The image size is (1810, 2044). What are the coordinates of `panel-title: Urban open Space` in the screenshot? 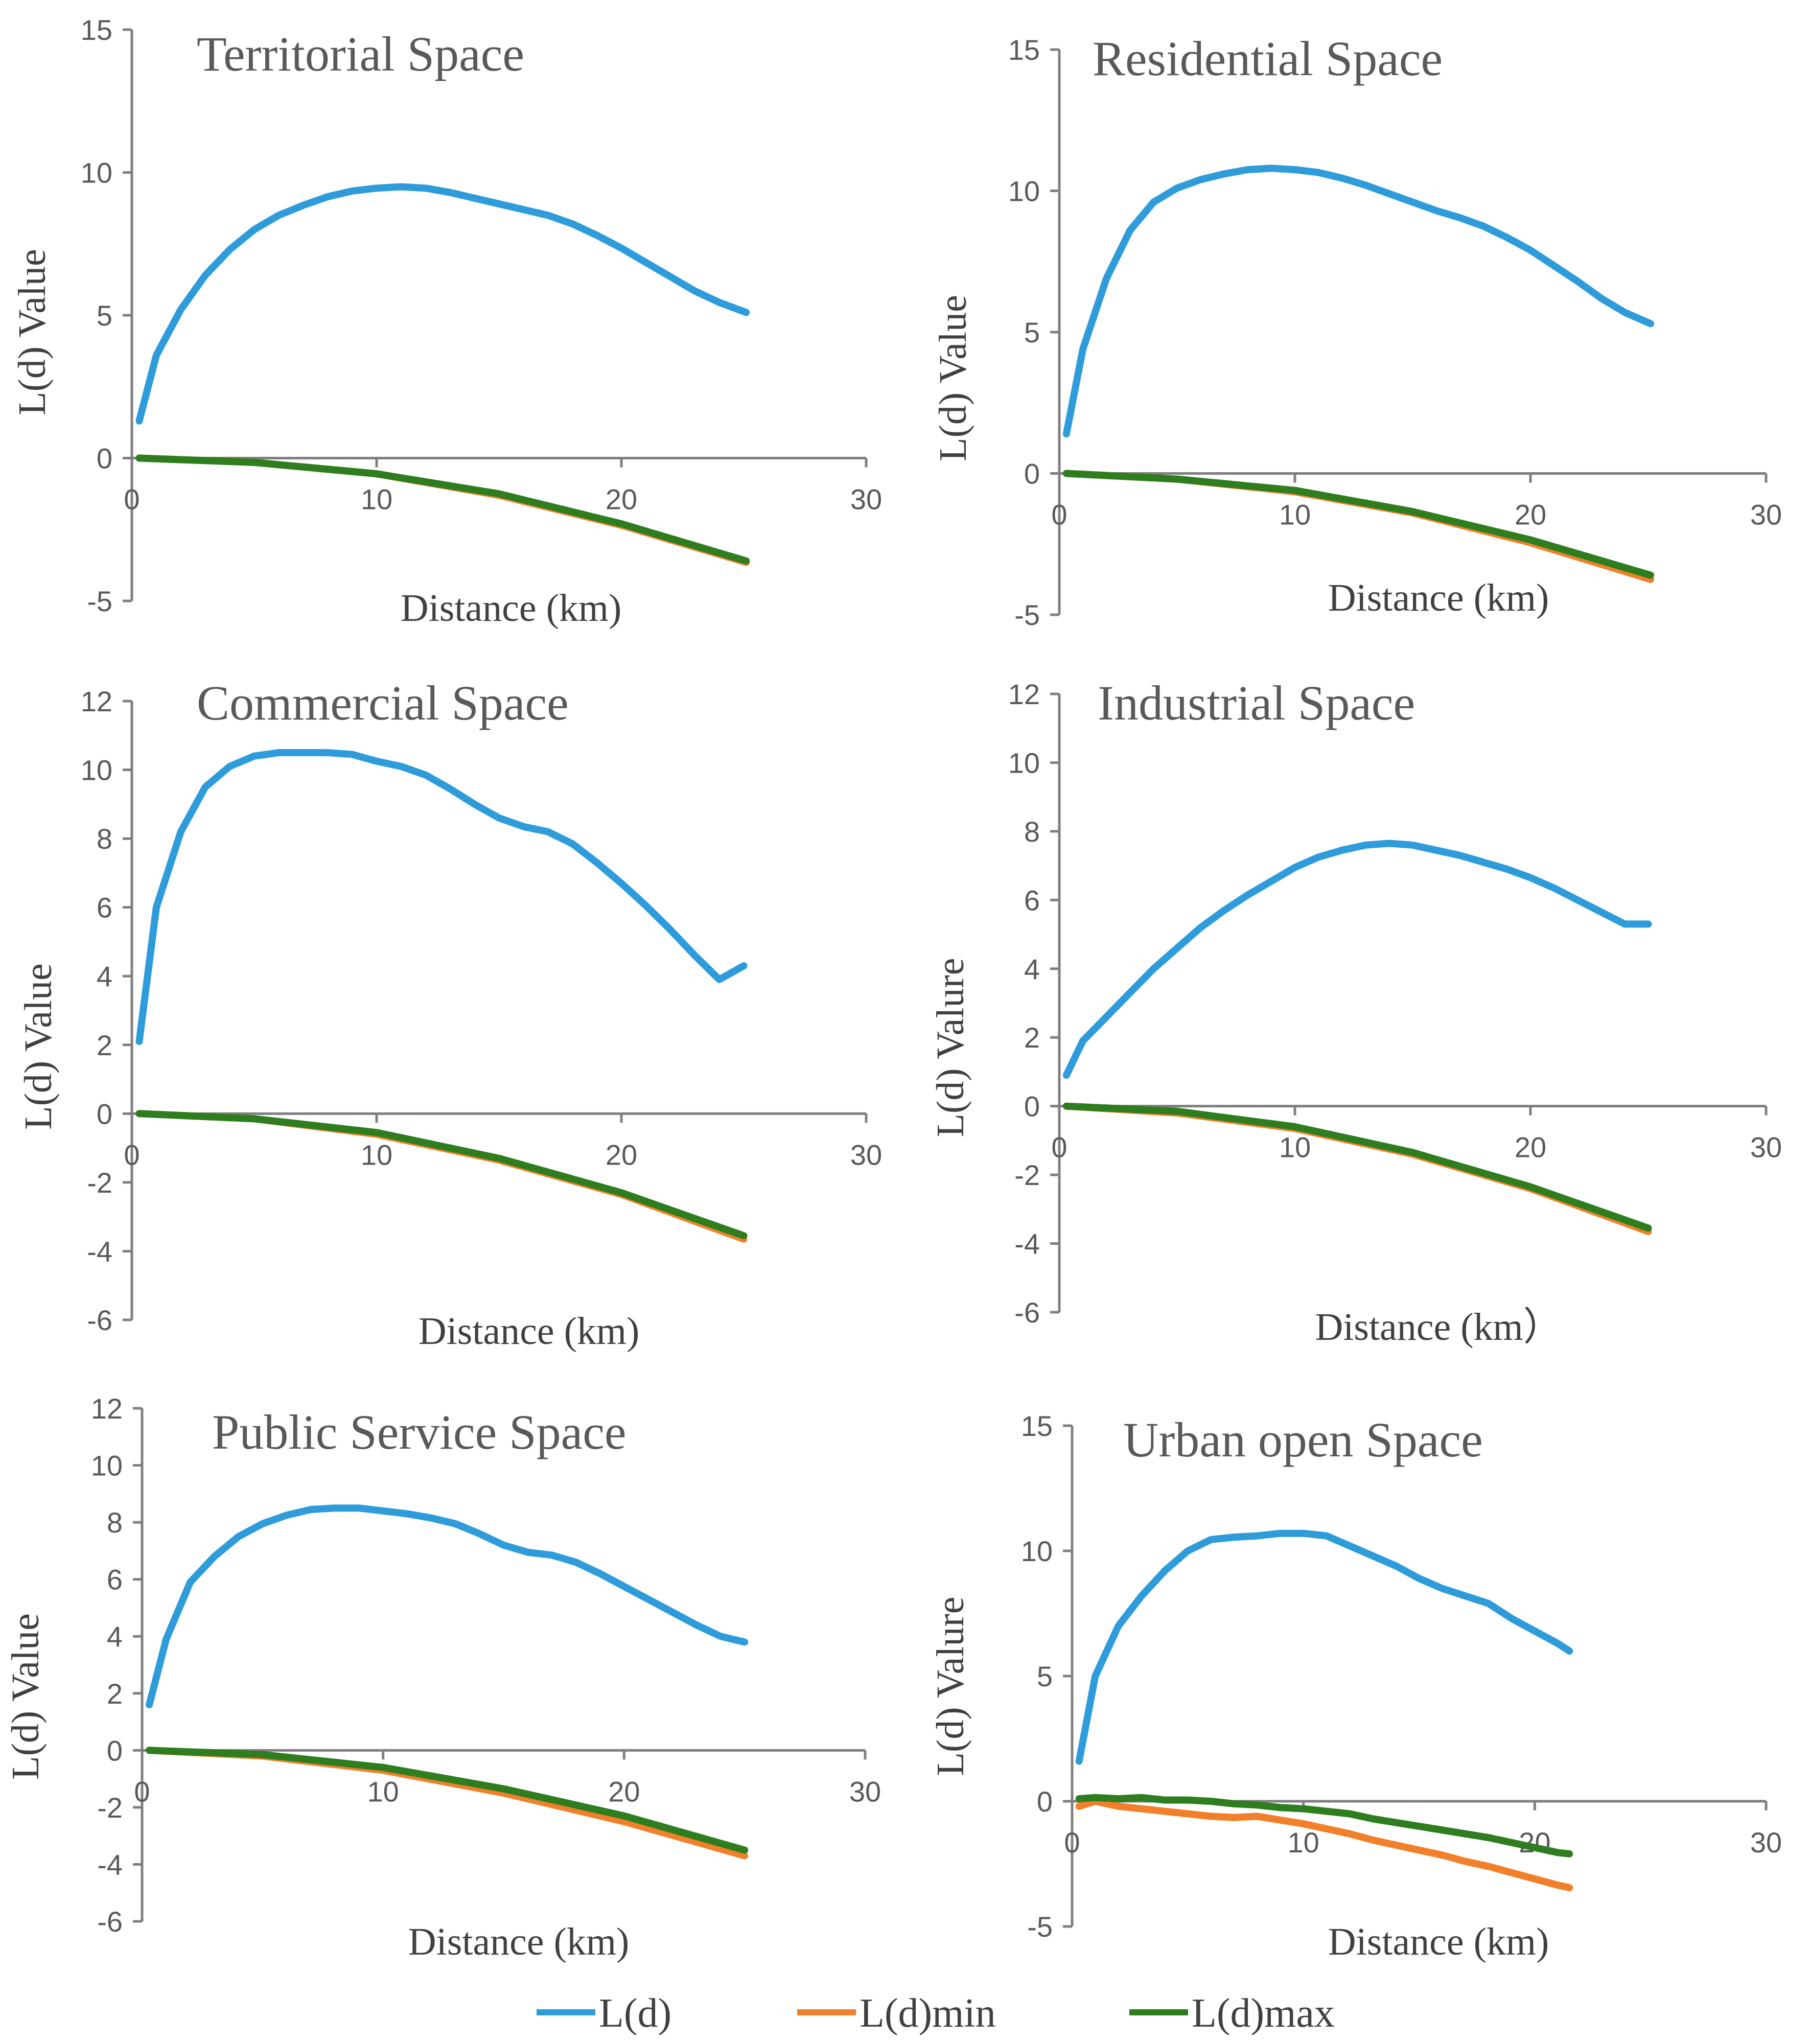 It's located at (1303, 1439).